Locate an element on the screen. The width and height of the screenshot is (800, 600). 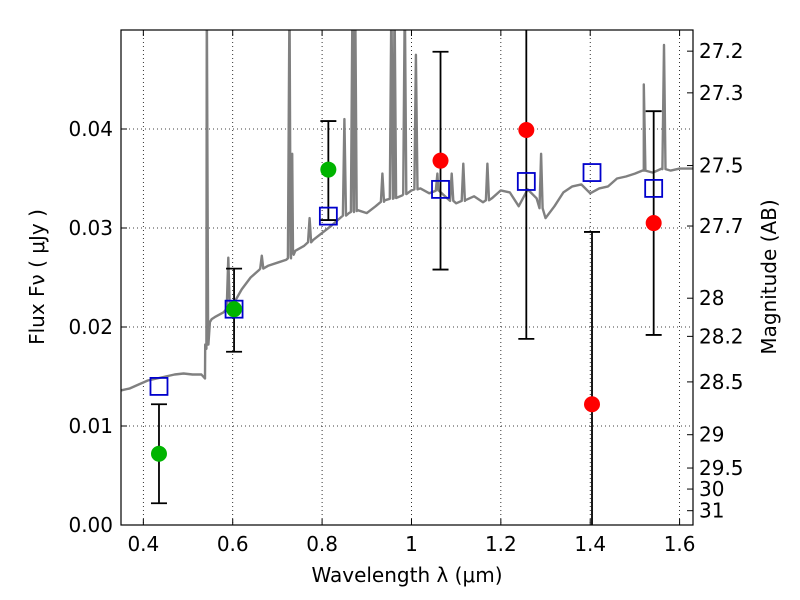
y-tick-label: 0.01 is located at coordinates (90, 426).